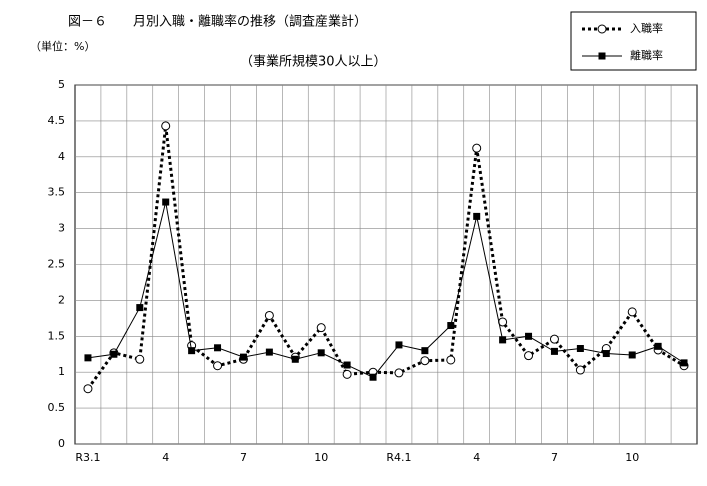 Image resolution: width=707 pixels, height=486 pixels. Describe the element at coordinates (62, 46) in the screenshot. I see `unit-label: （単位：%）` at that location.